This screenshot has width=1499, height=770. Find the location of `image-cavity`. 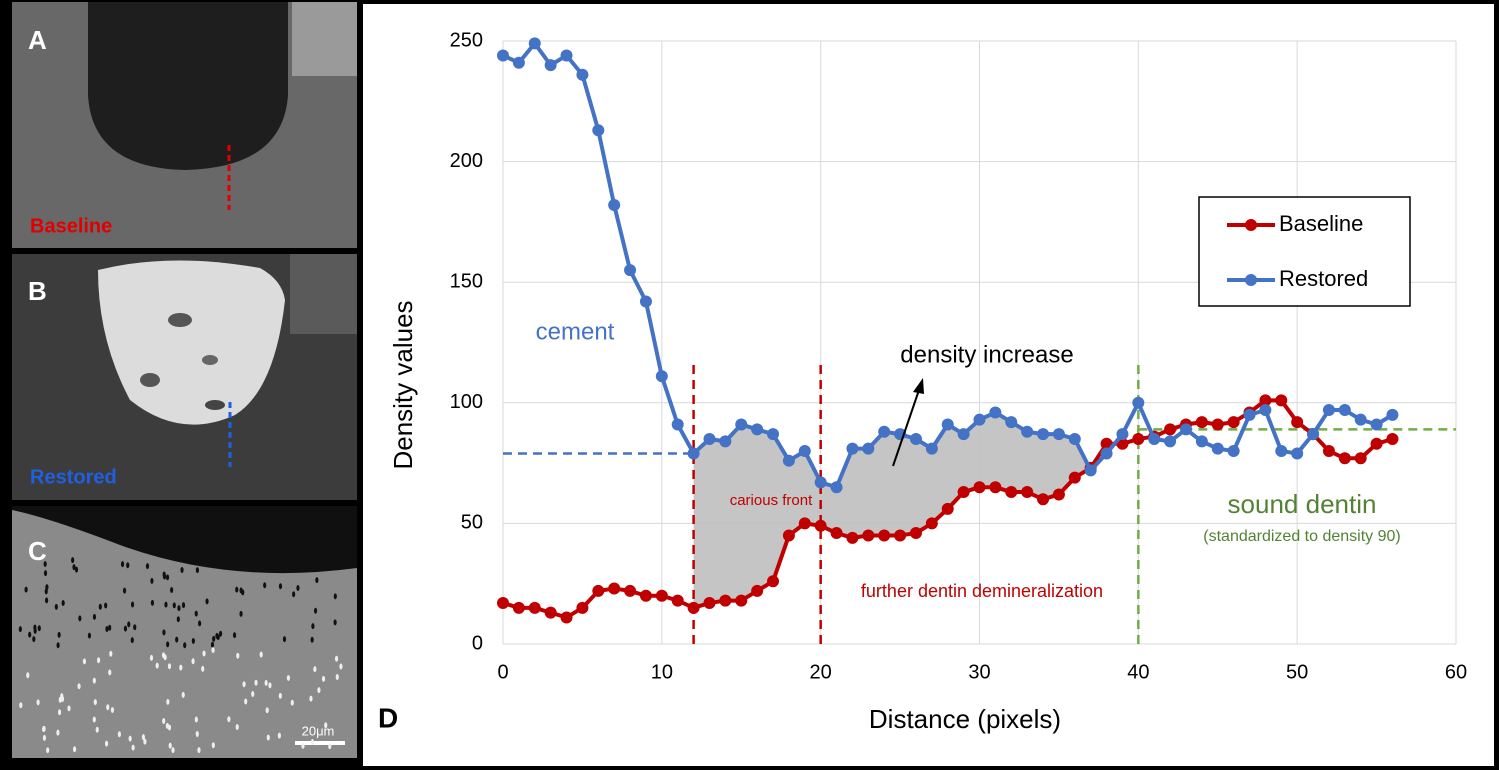

image-cavity is located at coordinates (188, 86).